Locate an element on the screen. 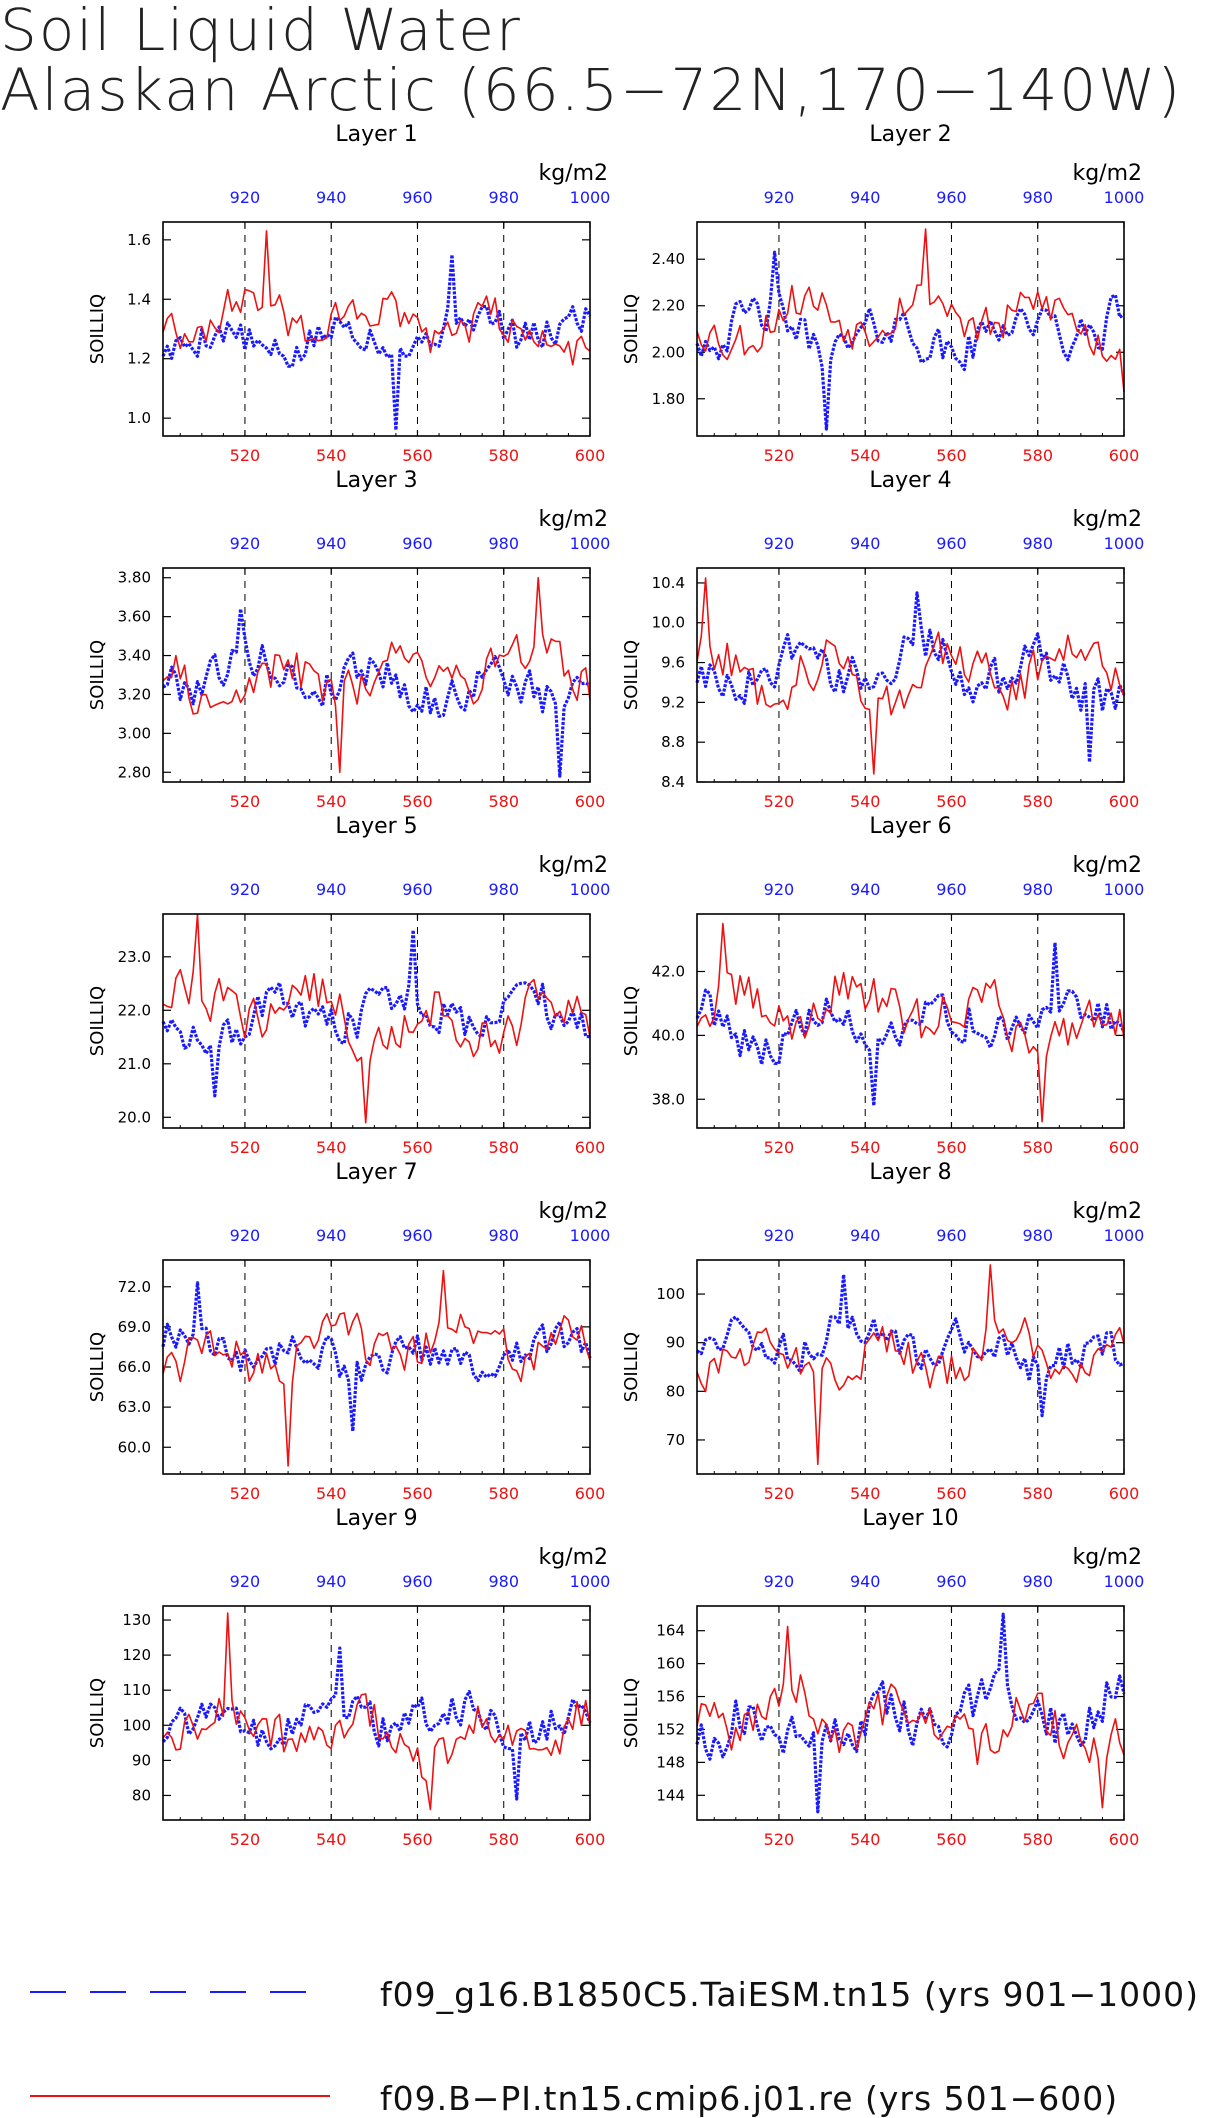 This screenshot has width=1230, height=2118. panel-6-xtick-label-top-920: 920 is located at coordinates (779, 889).